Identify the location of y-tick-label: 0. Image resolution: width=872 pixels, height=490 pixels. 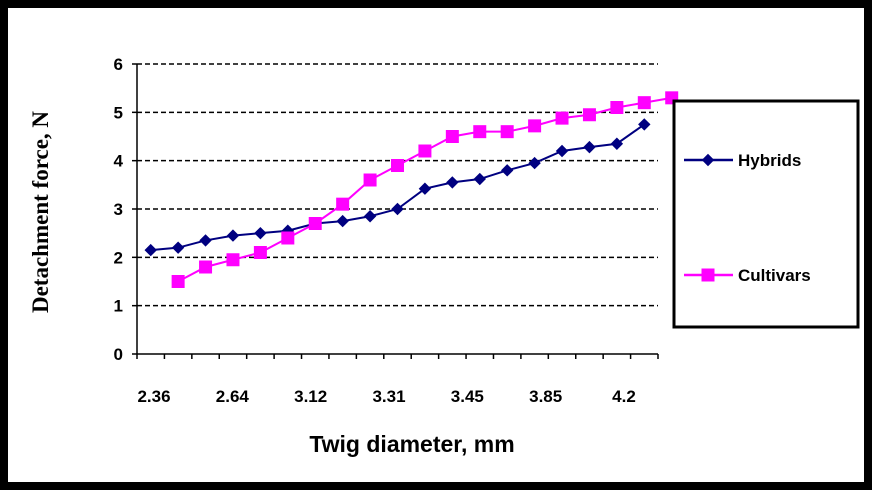
(118, 354).